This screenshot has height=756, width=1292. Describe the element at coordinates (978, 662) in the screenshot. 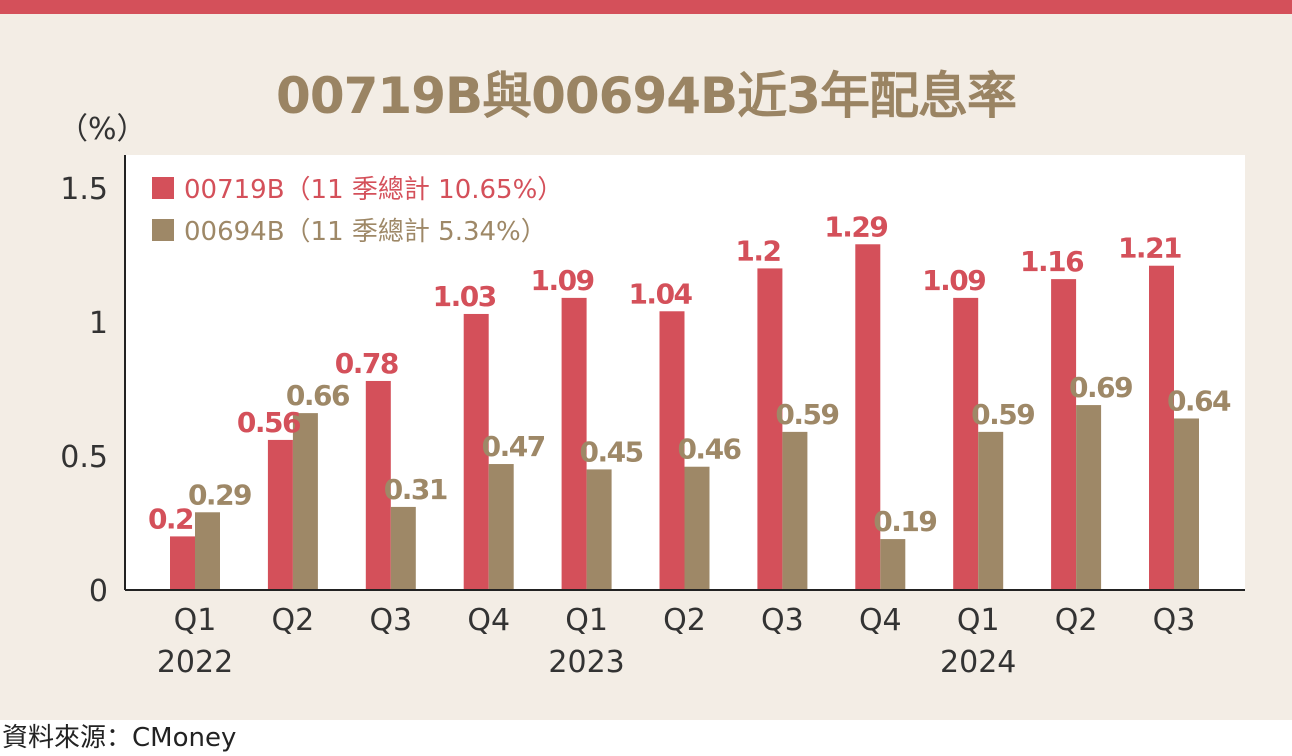

I see `x-year-label: 2024` at that location.